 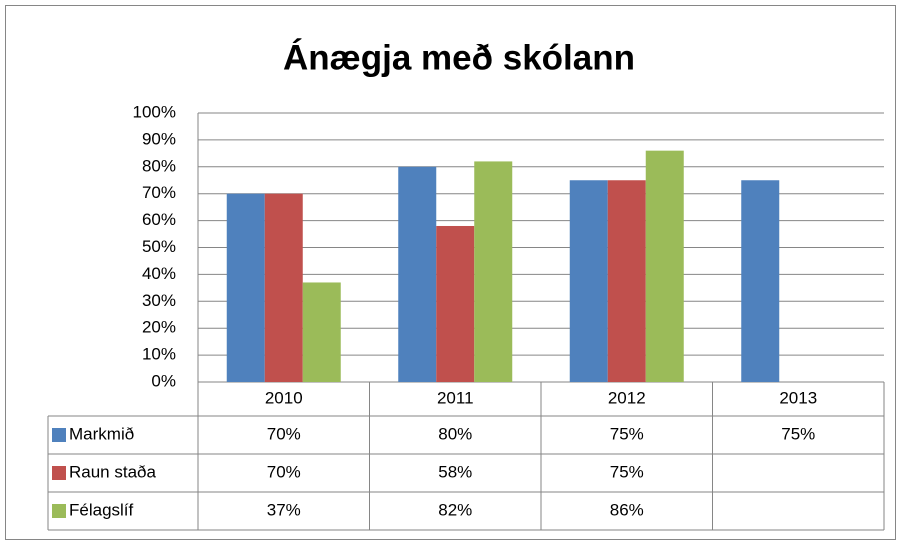 What do you see at coordinates (798, 397) in the screenshot?
I see `x-tick-label: 2013` at bounding box center [798, 397].